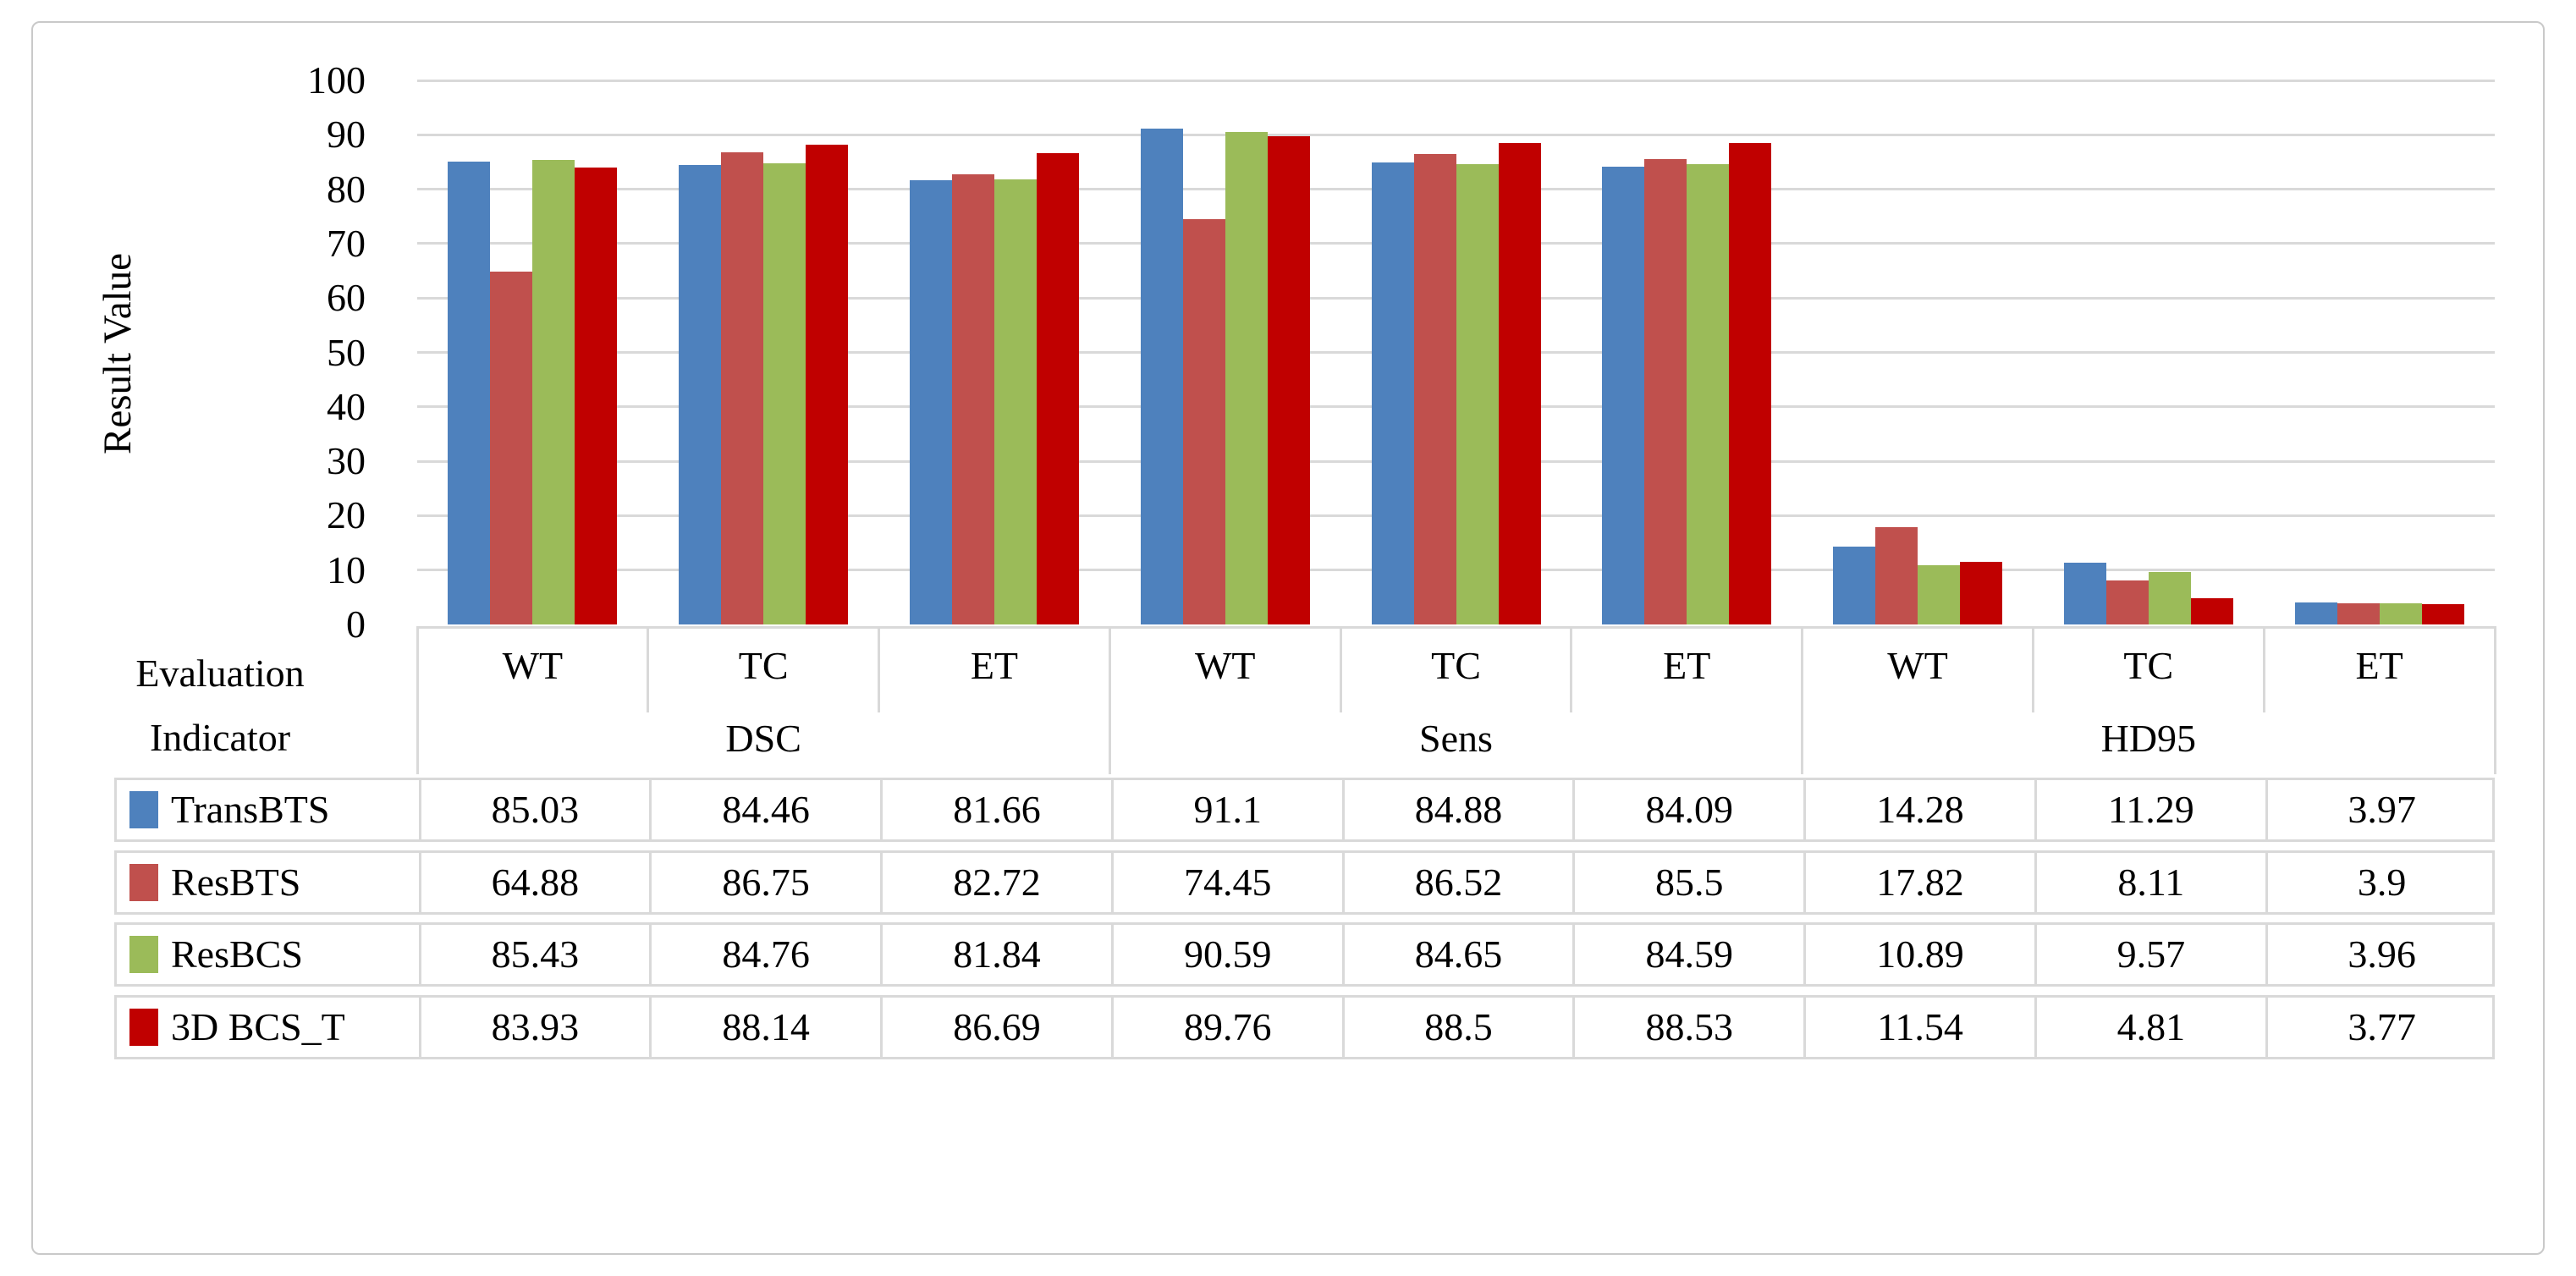 The image size is (2576, 1276). What do you see at coordinates (1392, 393) in the screenshot?
I see `bar-TransBTS-4-TC` at bounding box center [1392, 393].